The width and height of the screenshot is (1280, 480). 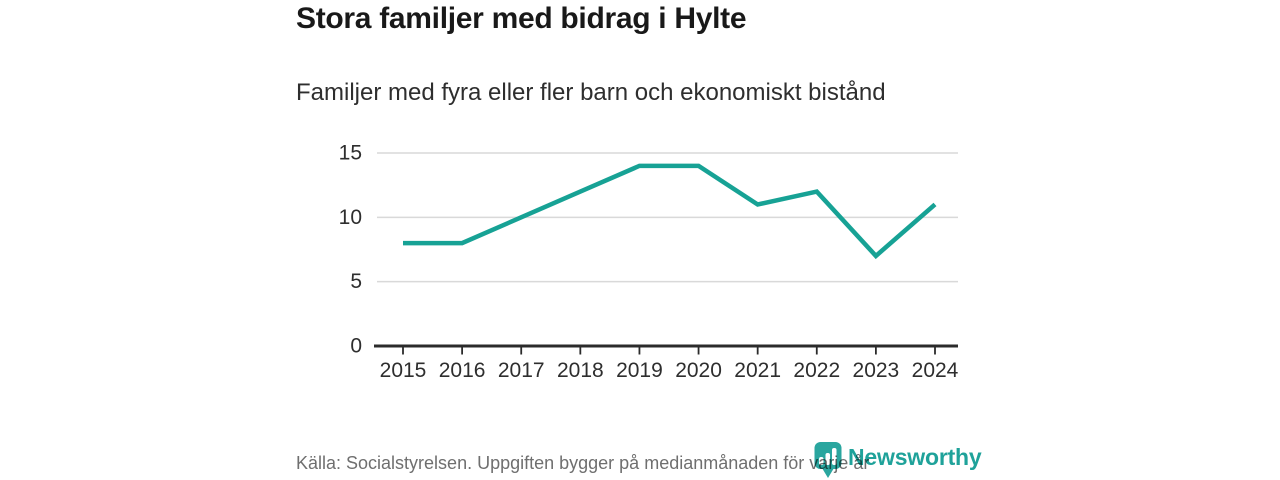 What do you see at coordinates (350, 217) in the screenshot?
I see `y-axis-label: 10` at bounding box center [350, 217].